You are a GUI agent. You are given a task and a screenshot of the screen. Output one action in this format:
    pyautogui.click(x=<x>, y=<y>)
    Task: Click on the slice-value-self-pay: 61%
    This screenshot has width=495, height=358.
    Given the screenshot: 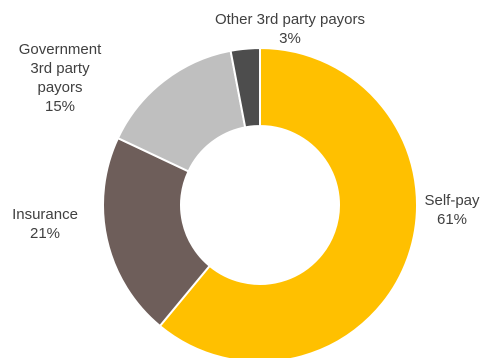 What is the action you would take?
    pyautogui.click(x=452, y=219)
    